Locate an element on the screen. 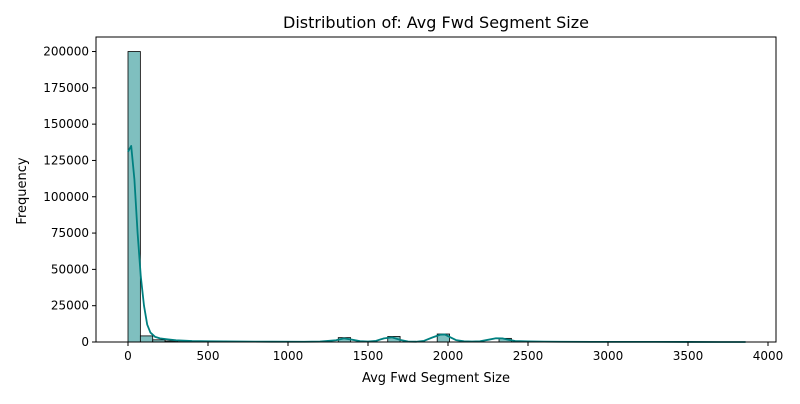 This screenshot has height=404, width=800. y-tick-label-1: 25000 is located at coordinates (70, 306).